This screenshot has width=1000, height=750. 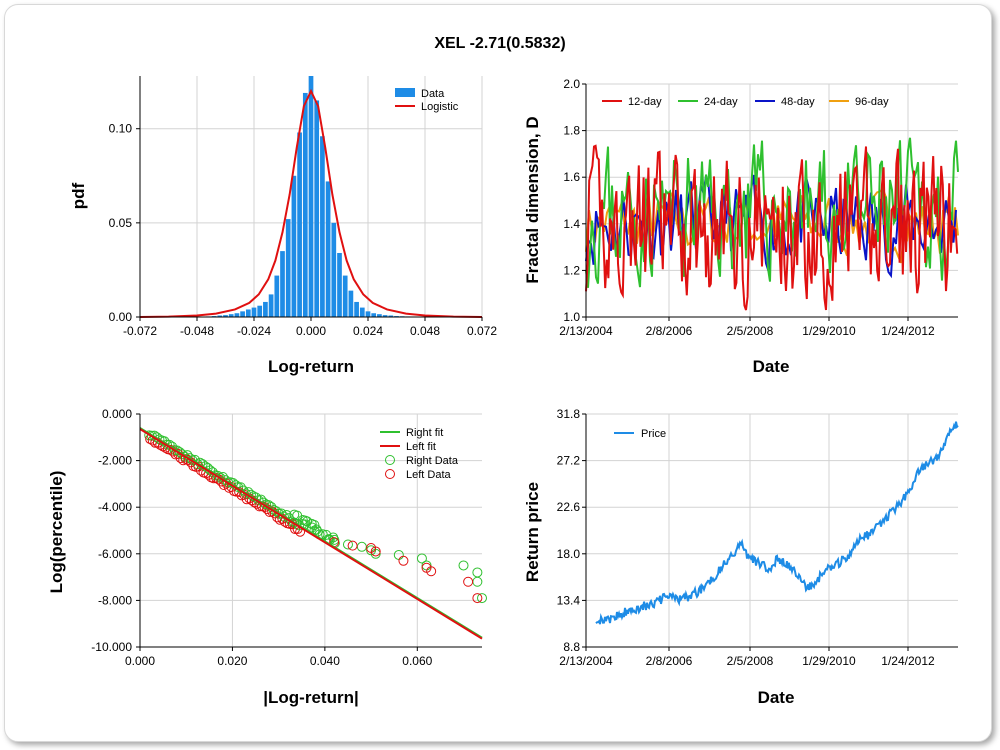 I want to click on fd-x-axis-label: Date, so click(x=771, y=366).